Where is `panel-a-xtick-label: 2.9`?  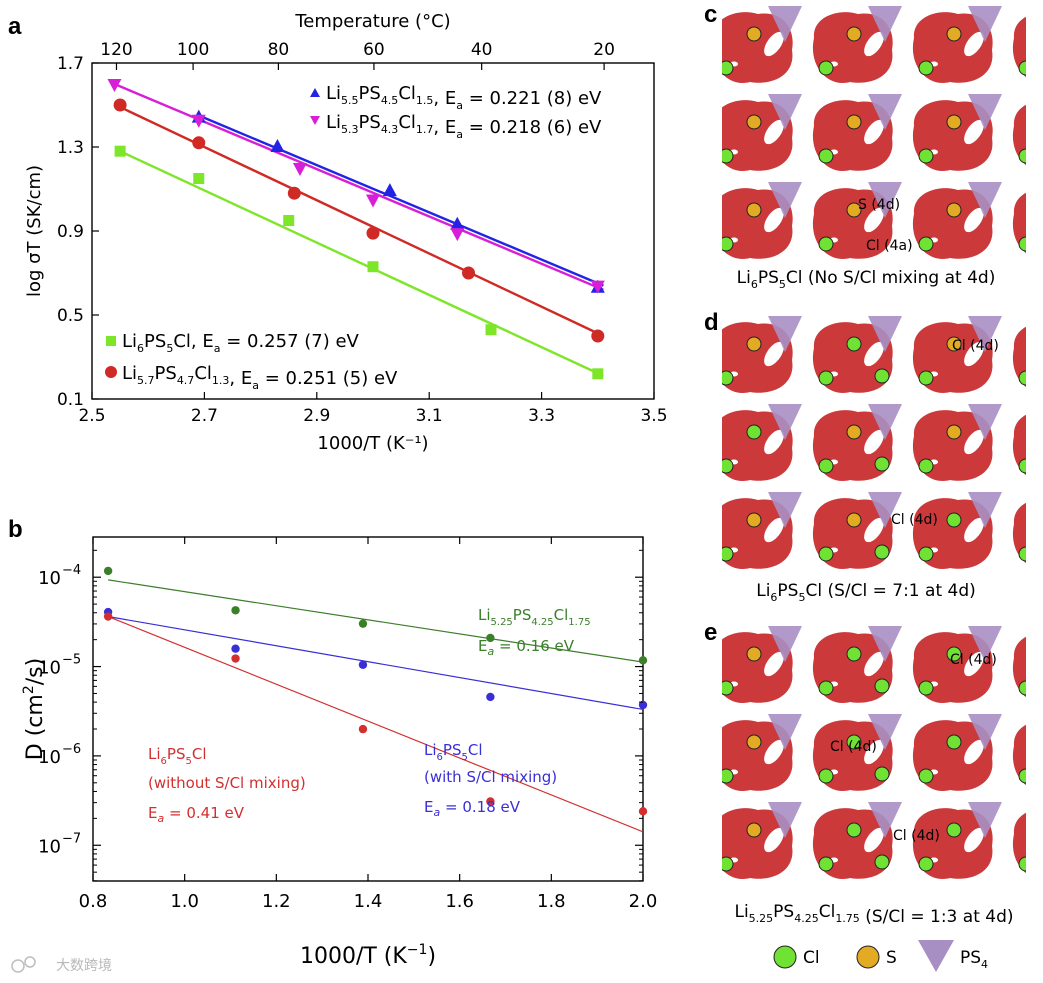
panel-a-xtick-label: 2.9 is located at coordinates (316, 416).